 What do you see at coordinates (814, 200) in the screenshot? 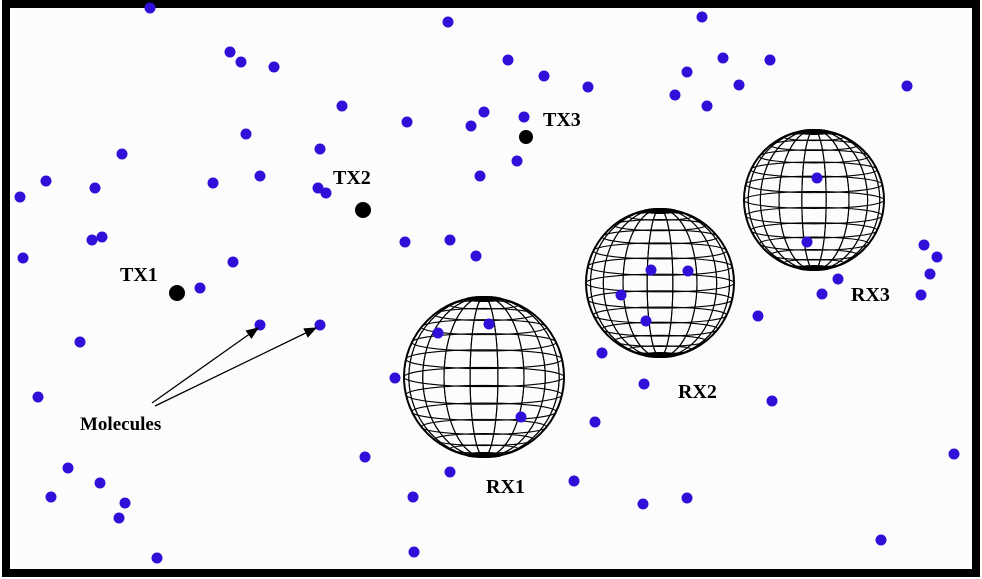
I see `receiver-rx3` at bounding box center [814, 200].